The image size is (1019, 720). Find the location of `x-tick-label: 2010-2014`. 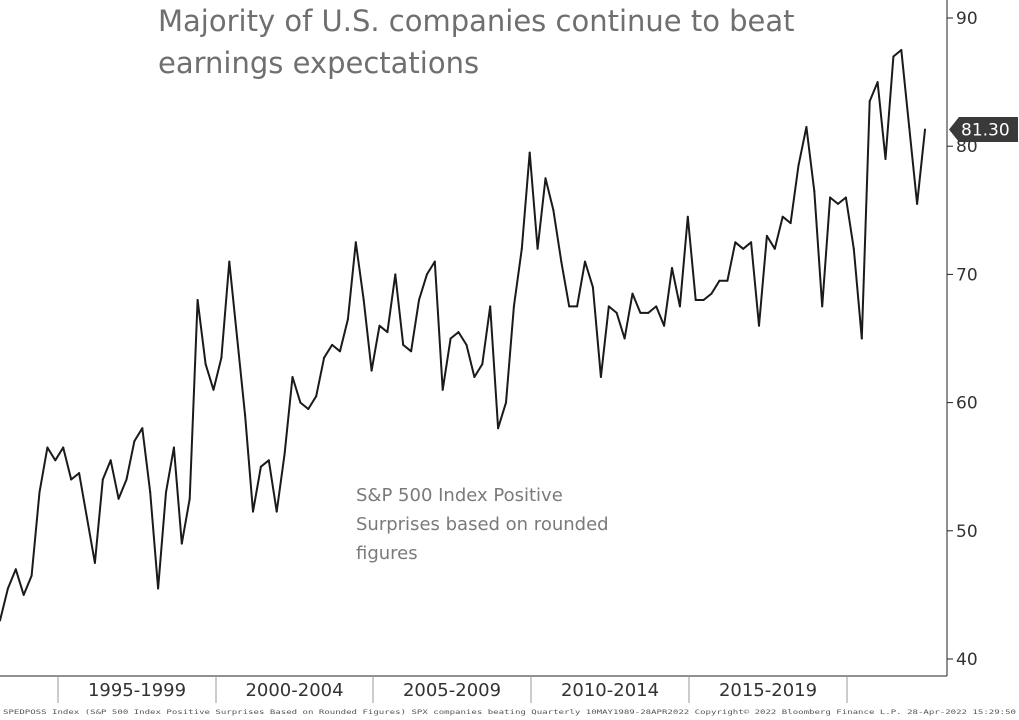

x-tick-label: 2010-2014 is located at coordinates (610, 690).